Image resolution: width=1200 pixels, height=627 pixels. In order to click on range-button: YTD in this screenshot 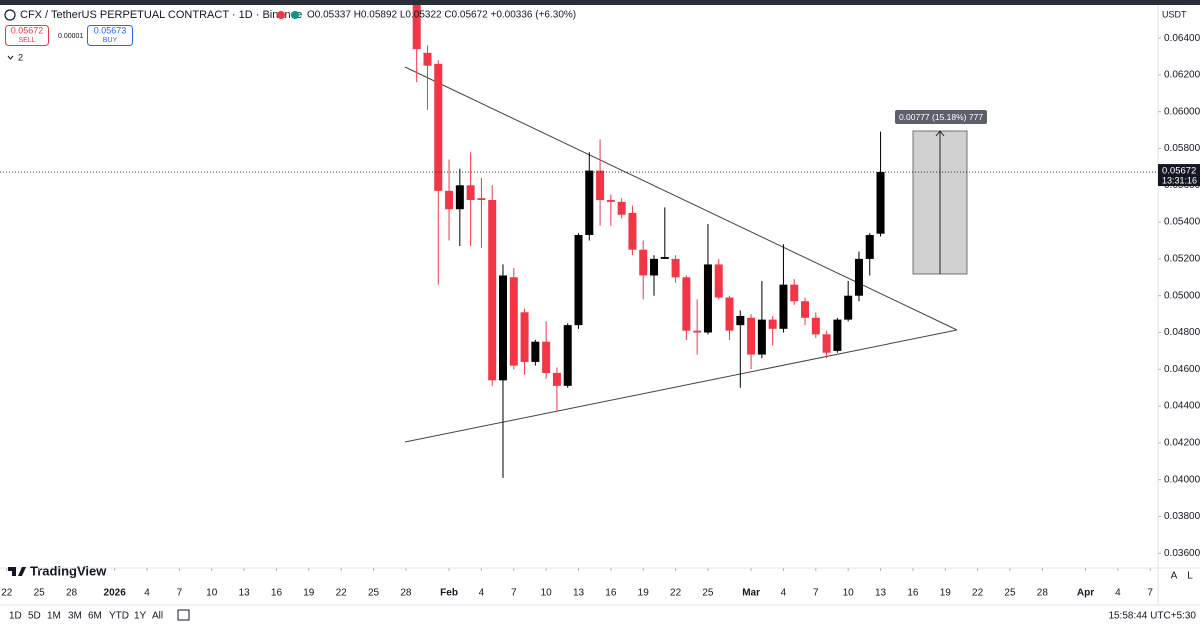, I will do `click(119, 616)`.